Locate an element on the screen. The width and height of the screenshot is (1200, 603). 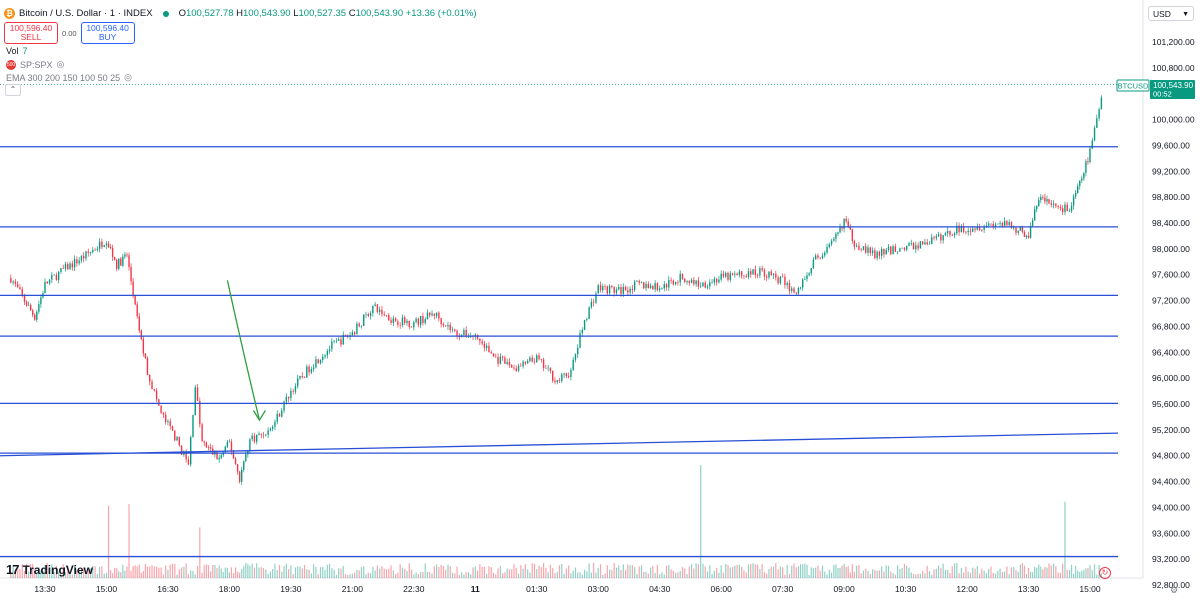
y-tick-label: 99,600.00 is located at coordinates (1171, 145).